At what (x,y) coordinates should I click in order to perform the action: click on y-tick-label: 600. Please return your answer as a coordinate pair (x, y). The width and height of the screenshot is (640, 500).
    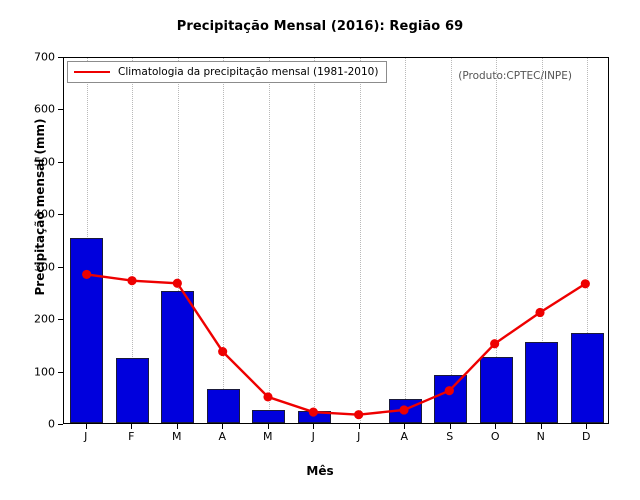
    Looking at the image, I should click on (44, 109).